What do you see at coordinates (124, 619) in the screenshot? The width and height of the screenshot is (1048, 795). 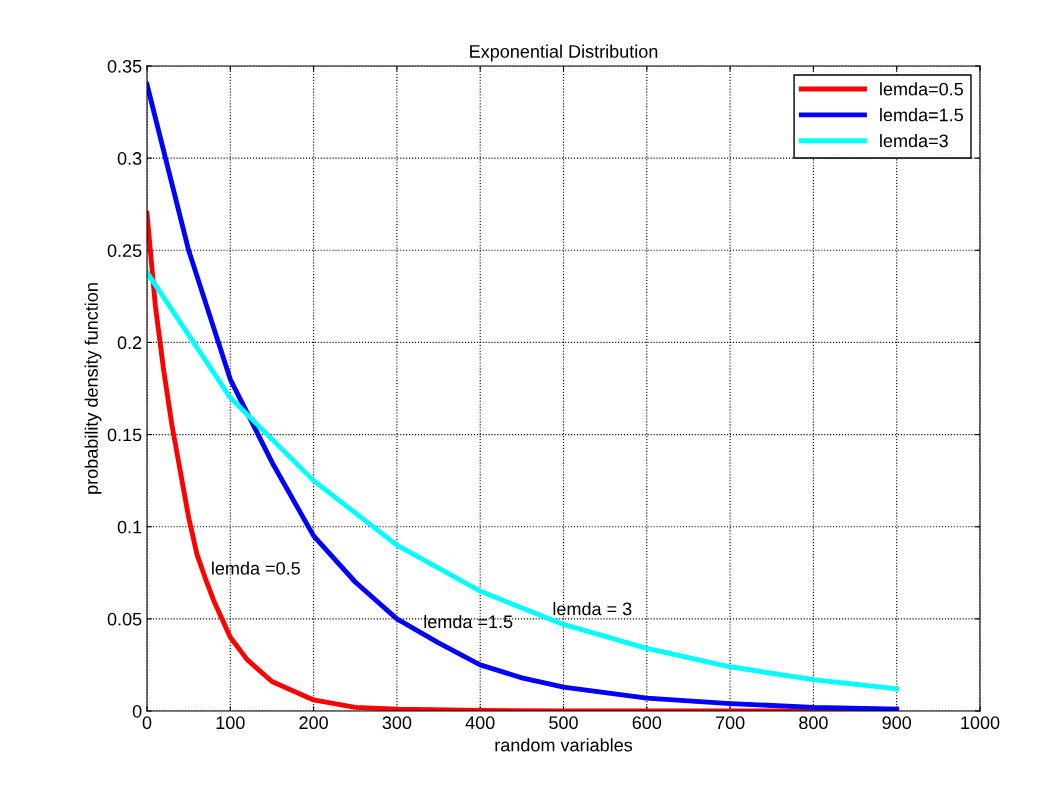 I see `y-tick-label: 0.05` at bounding box center [124, 619].